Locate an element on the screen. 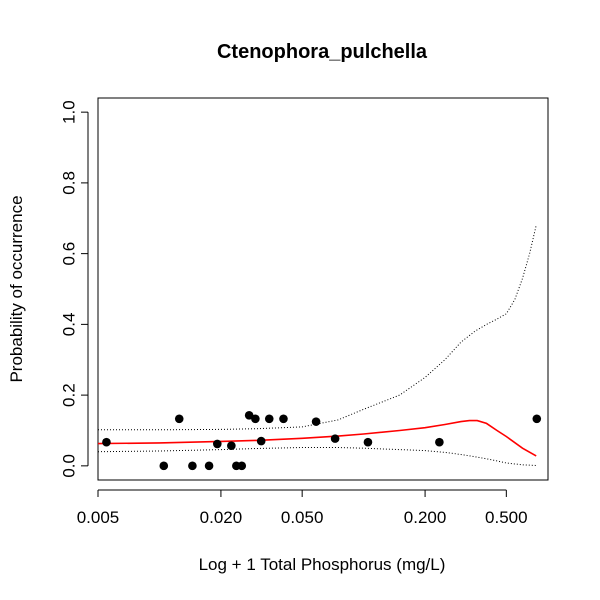 The height and width of the screenshot is (600, 600). x-tick-label: 0.200 is located at coordinates (425, 517).